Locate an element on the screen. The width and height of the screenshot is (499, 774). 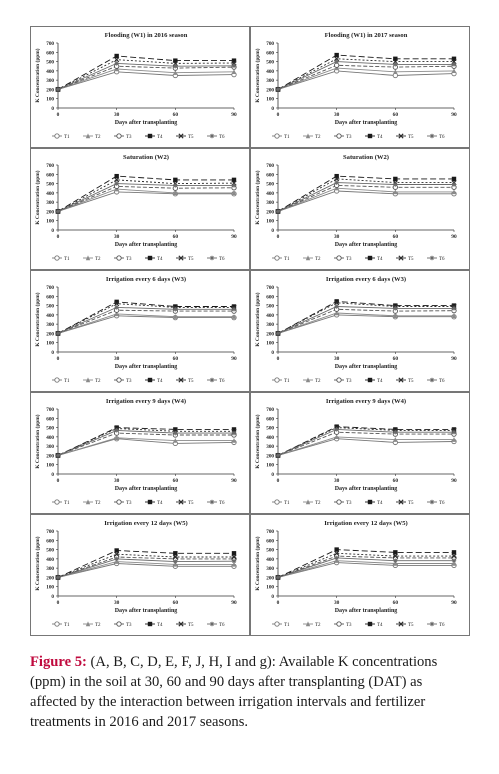
legend-label: T4 is located at coordinates (380, 137).